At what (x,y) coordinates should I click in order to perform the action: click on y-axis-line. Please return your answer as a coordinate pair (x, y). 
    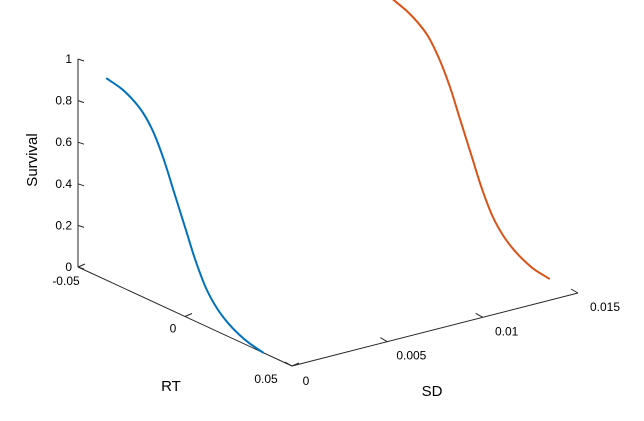
    Looking at the image, I should click on (435, 329).